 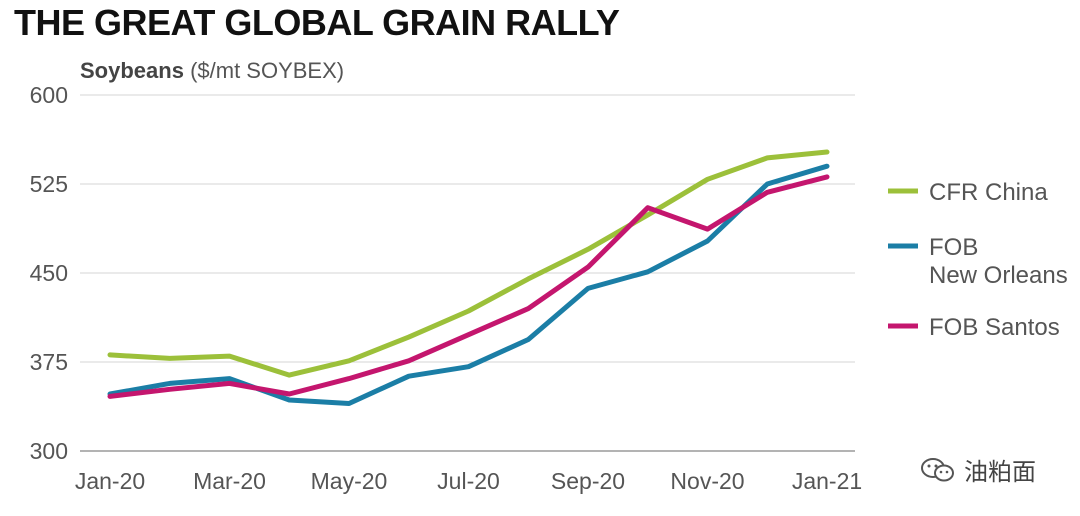 What do you see at coordinates (349, 481) in the screenshot?
I see `x-tick-label: May-20` at bounding box center [349, 481].